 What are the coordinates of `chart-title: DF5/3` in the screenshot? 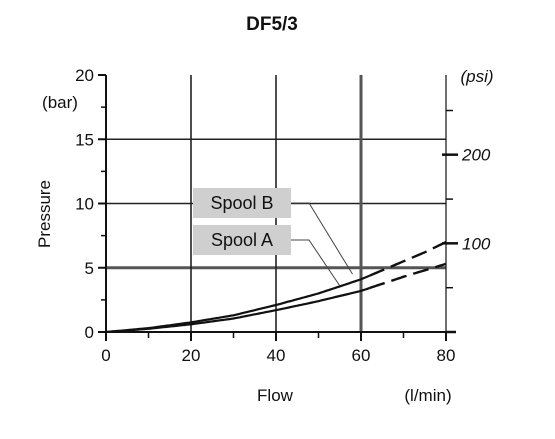 It's located at (272, 24).